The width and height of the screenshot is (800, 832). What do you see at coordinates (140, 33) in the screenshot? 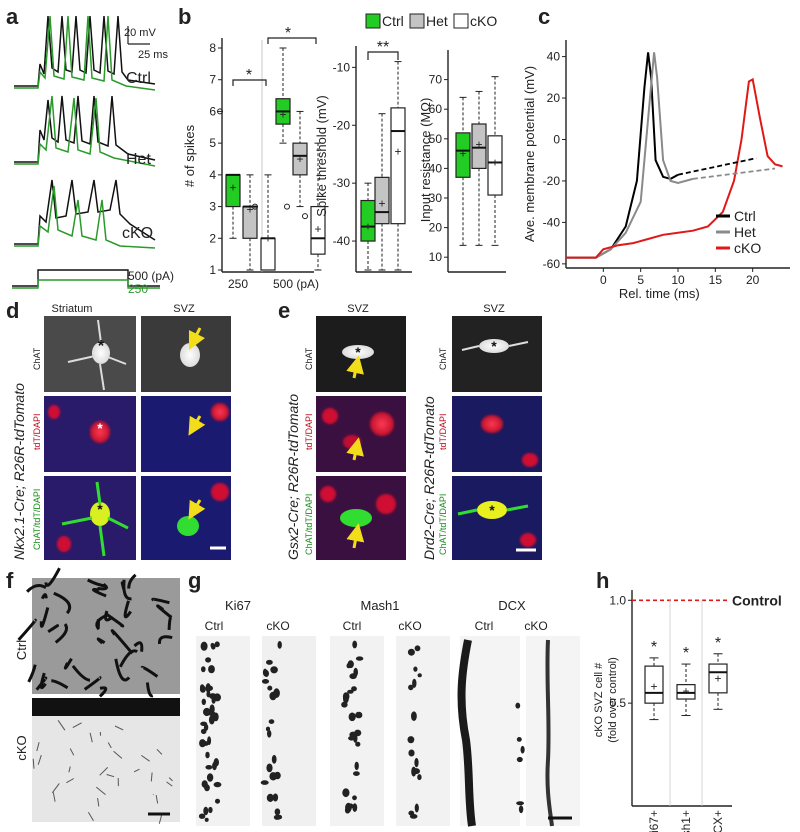
I see `scale-mv-label: 20 mV` at bounding box center [140, 33].